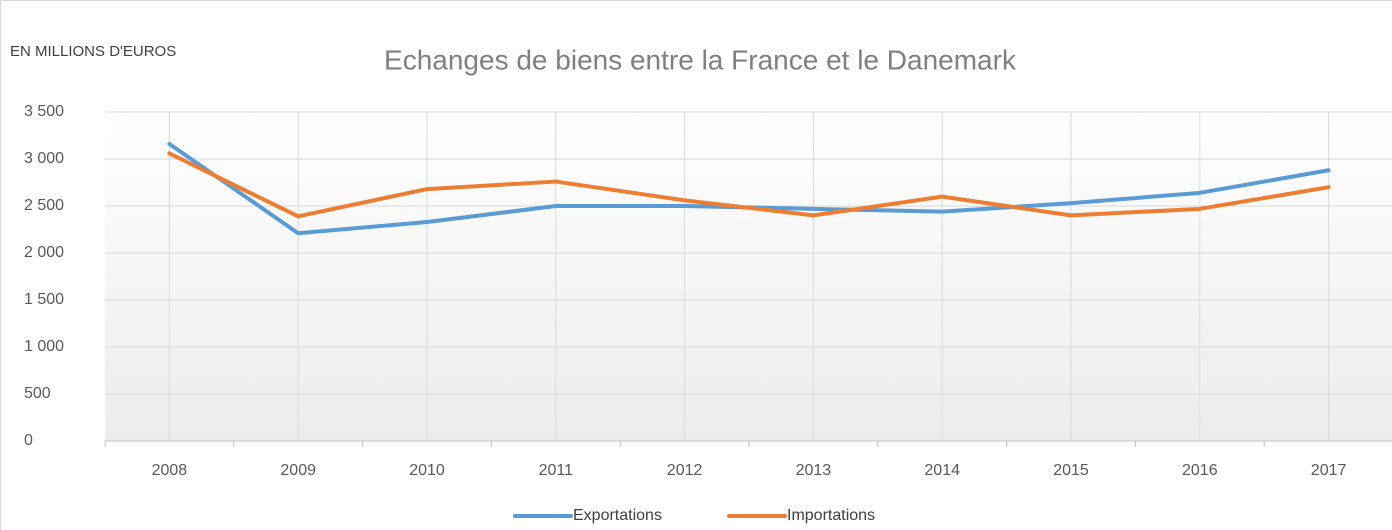  What do you see at coordinates (617, 515) in the screenshot?
I see `legend-label: Exportations` at bounding box center [617, 515].